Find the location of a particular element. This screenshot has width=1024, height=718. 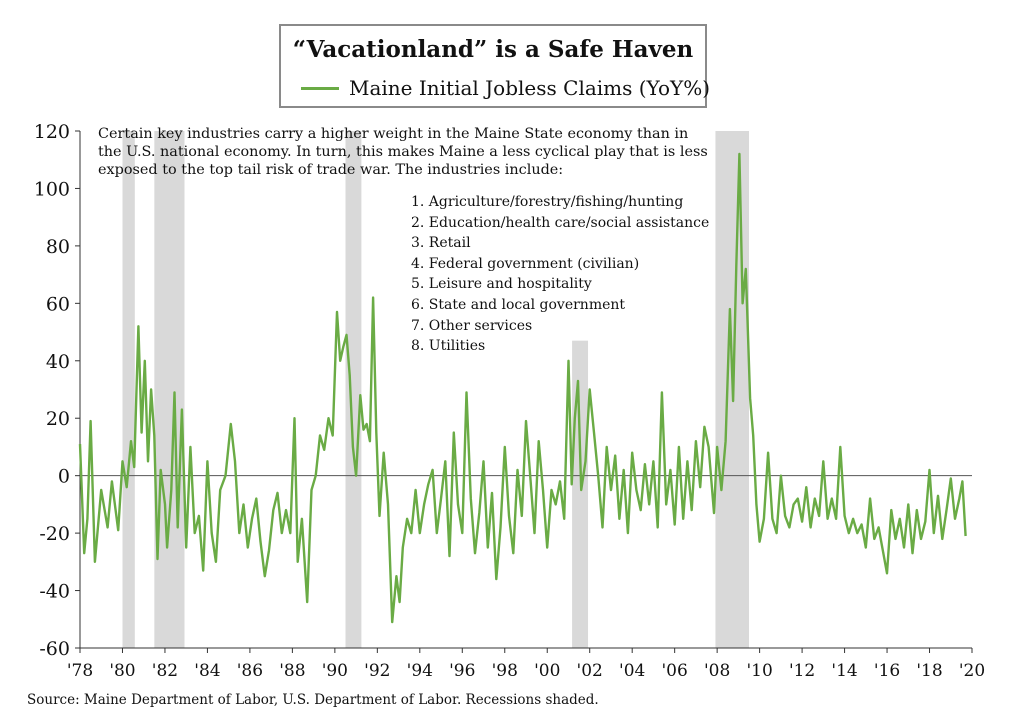

x-tick-label: '98 is located at coordinates (505, 671).